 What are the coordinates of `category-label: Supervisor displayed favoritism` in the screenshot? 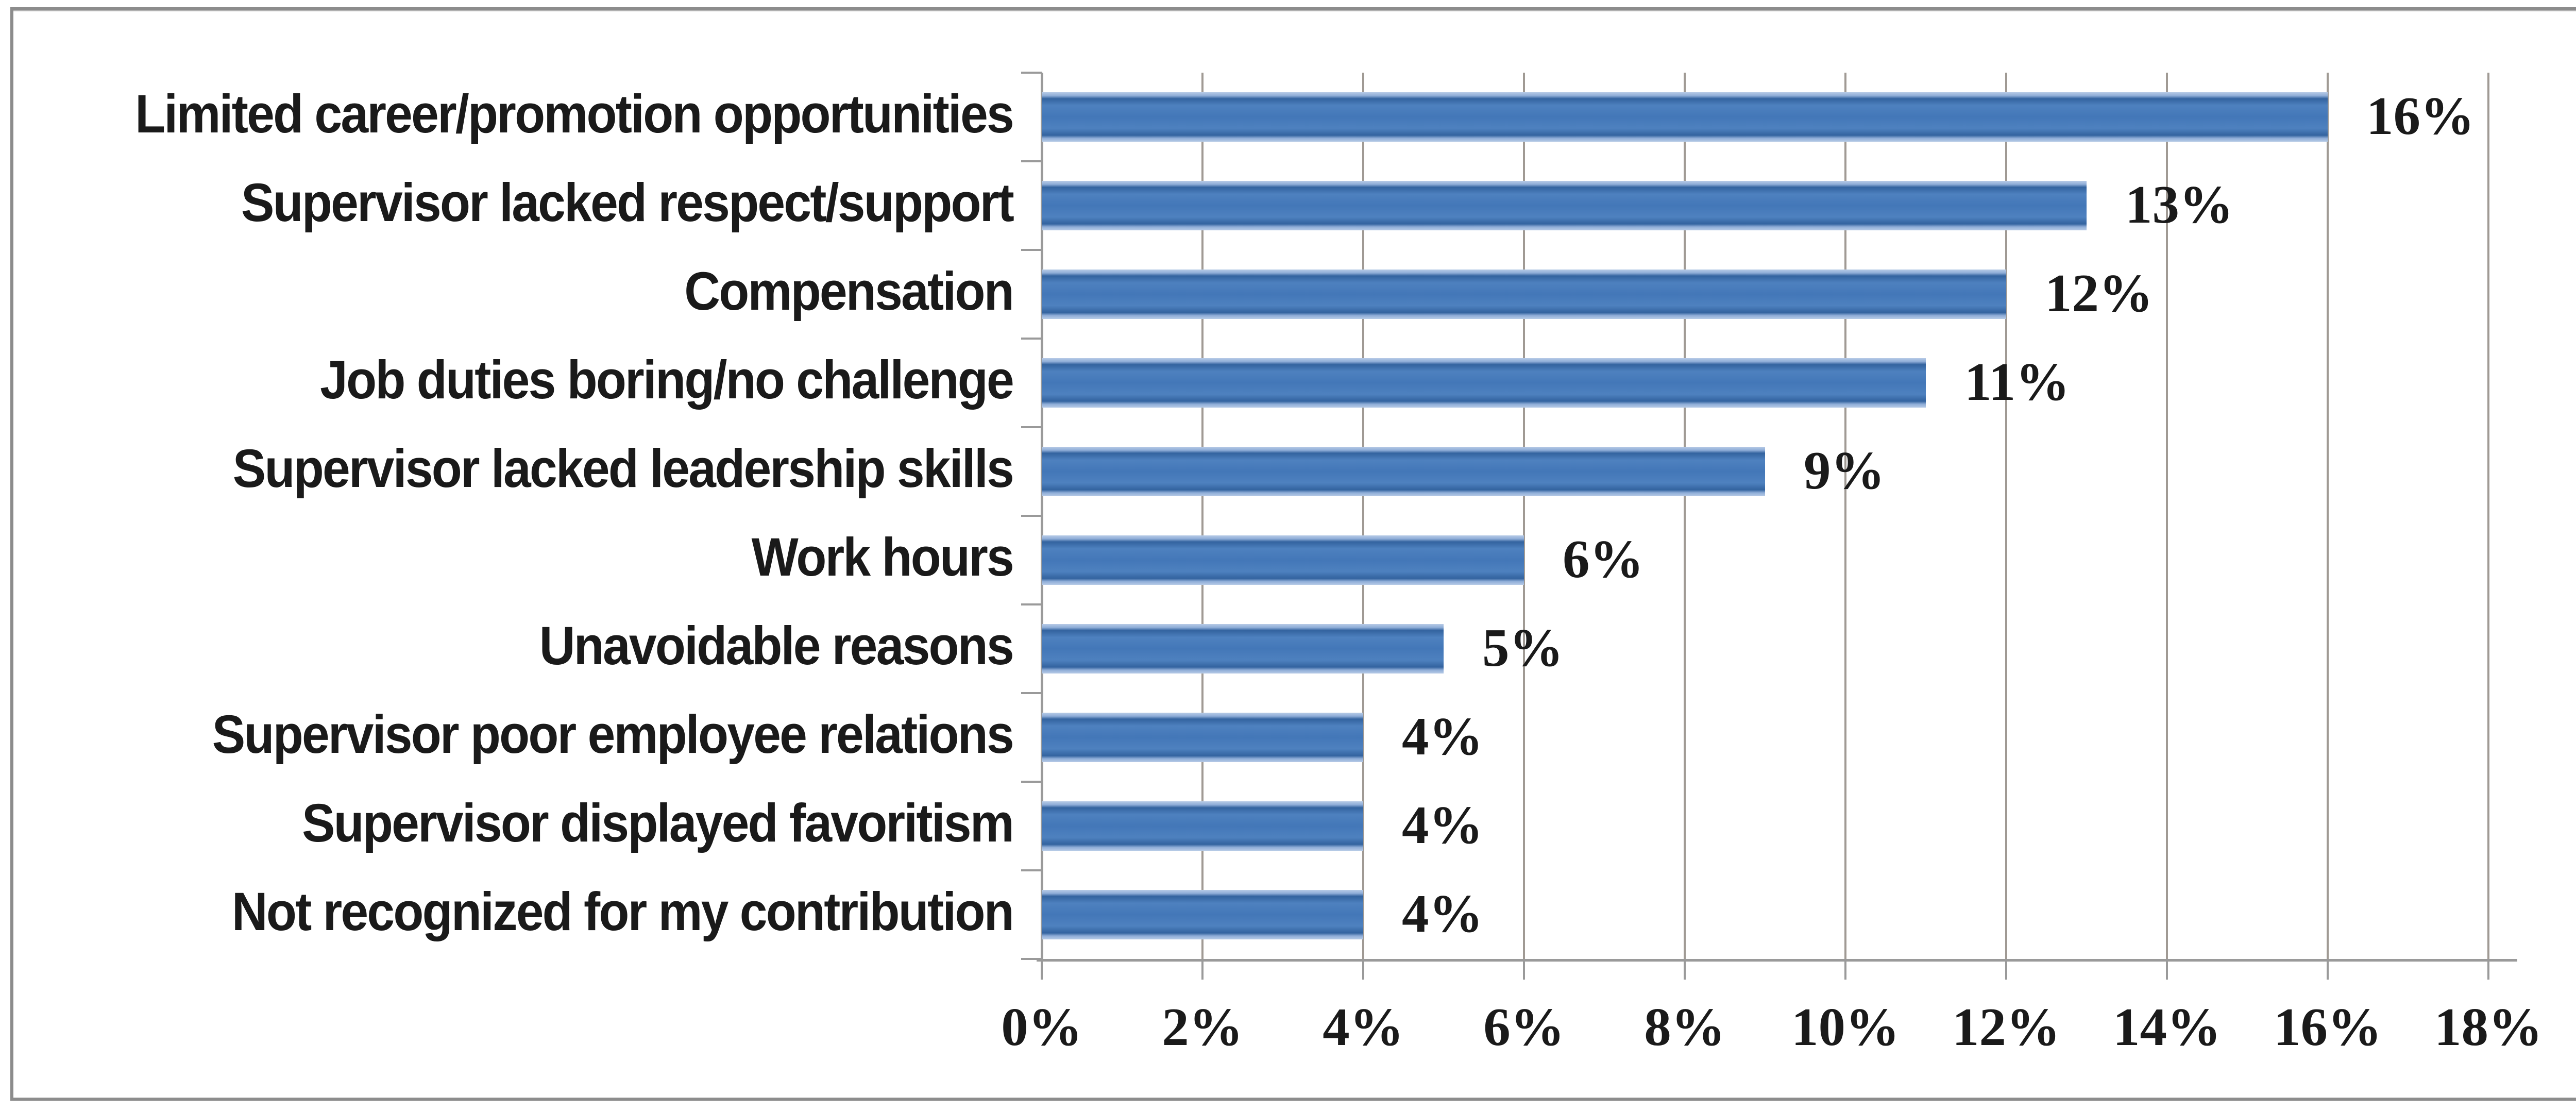 It's located at (657, 823).